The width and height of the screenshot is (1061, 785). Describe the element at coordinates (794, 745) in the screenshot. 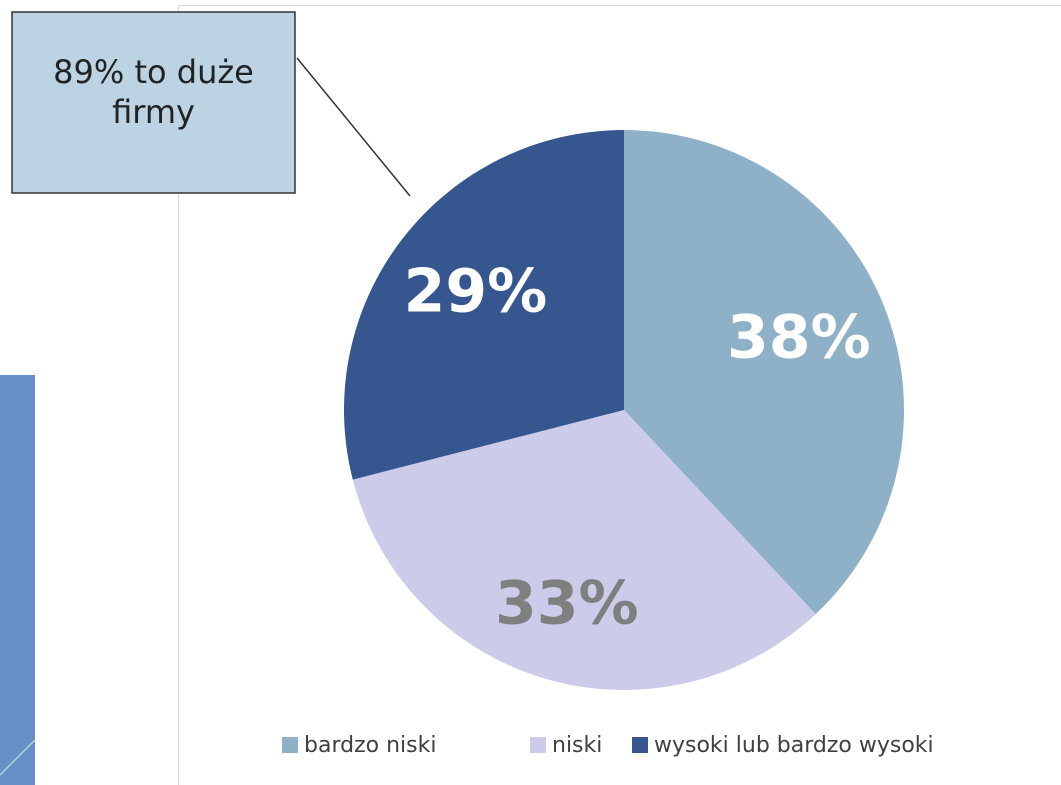

I see `legend-label: wysoki lub bardzo wysoki` at that location.